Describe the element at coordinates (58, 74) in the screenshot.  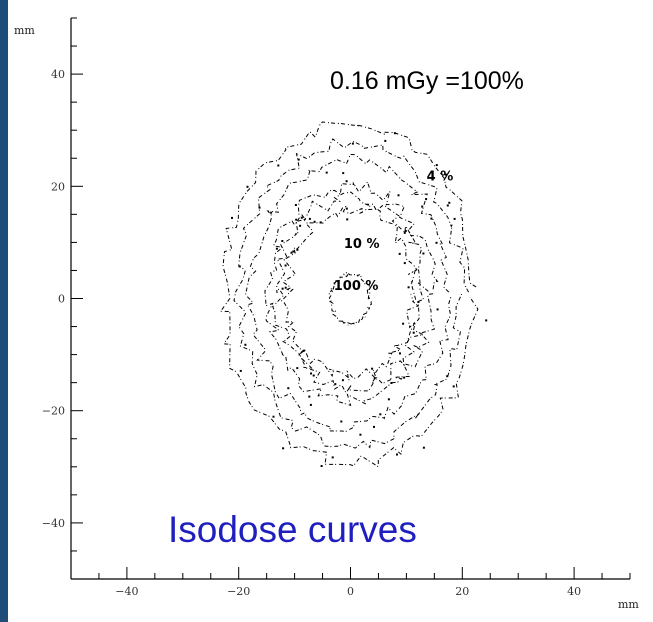
I see `y-tick-label: 40` at that location.